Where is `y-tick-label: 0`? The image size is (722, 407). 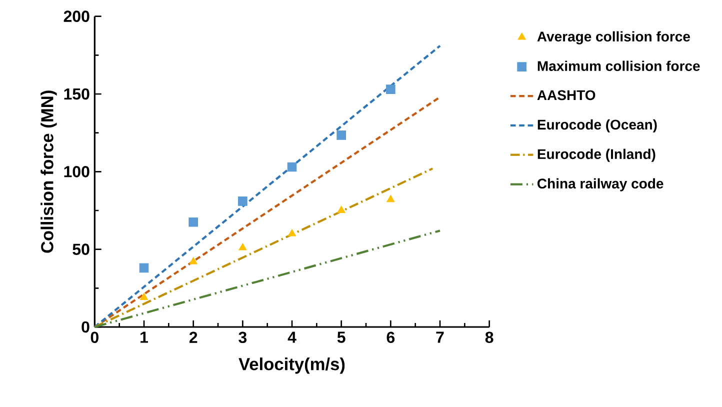 y-tick-label: 0 is located at coordinates (86, 327).